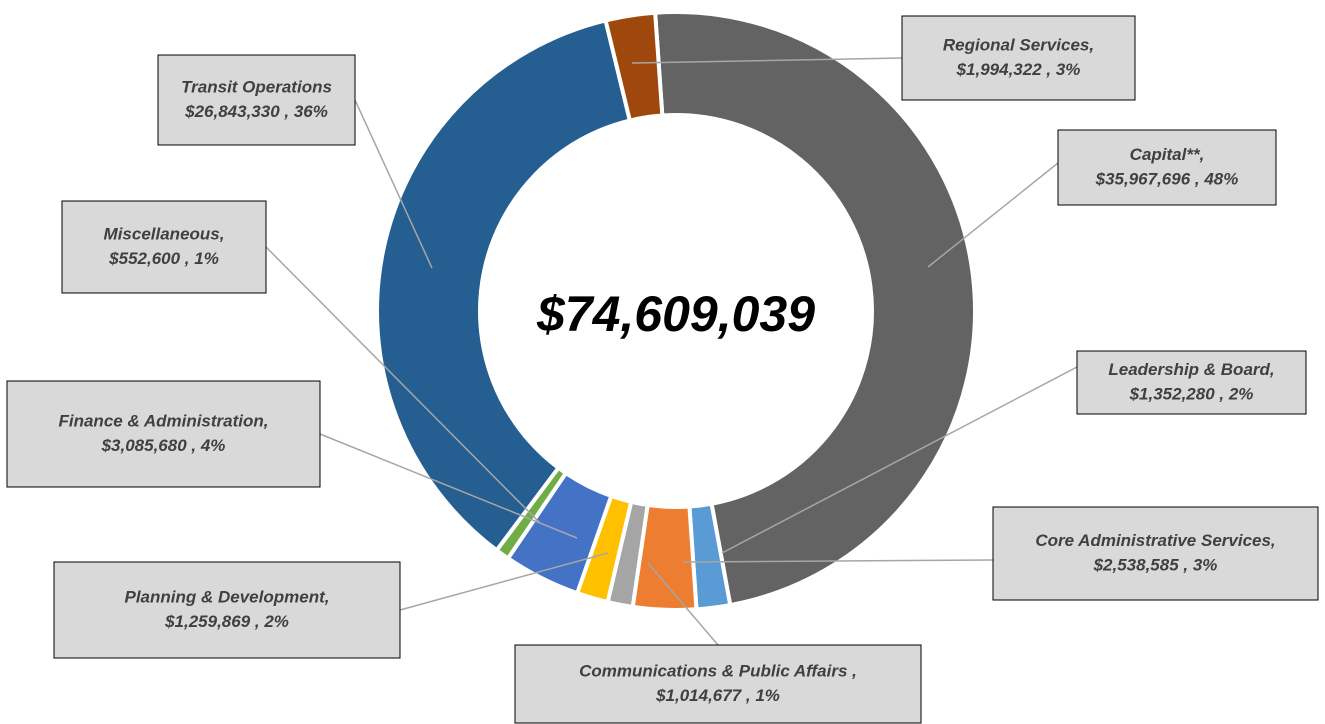 Image resolution: width=1325 pixels, height=724 pixels. I want to click on category-label: Capital**,, so click(1167, 154).